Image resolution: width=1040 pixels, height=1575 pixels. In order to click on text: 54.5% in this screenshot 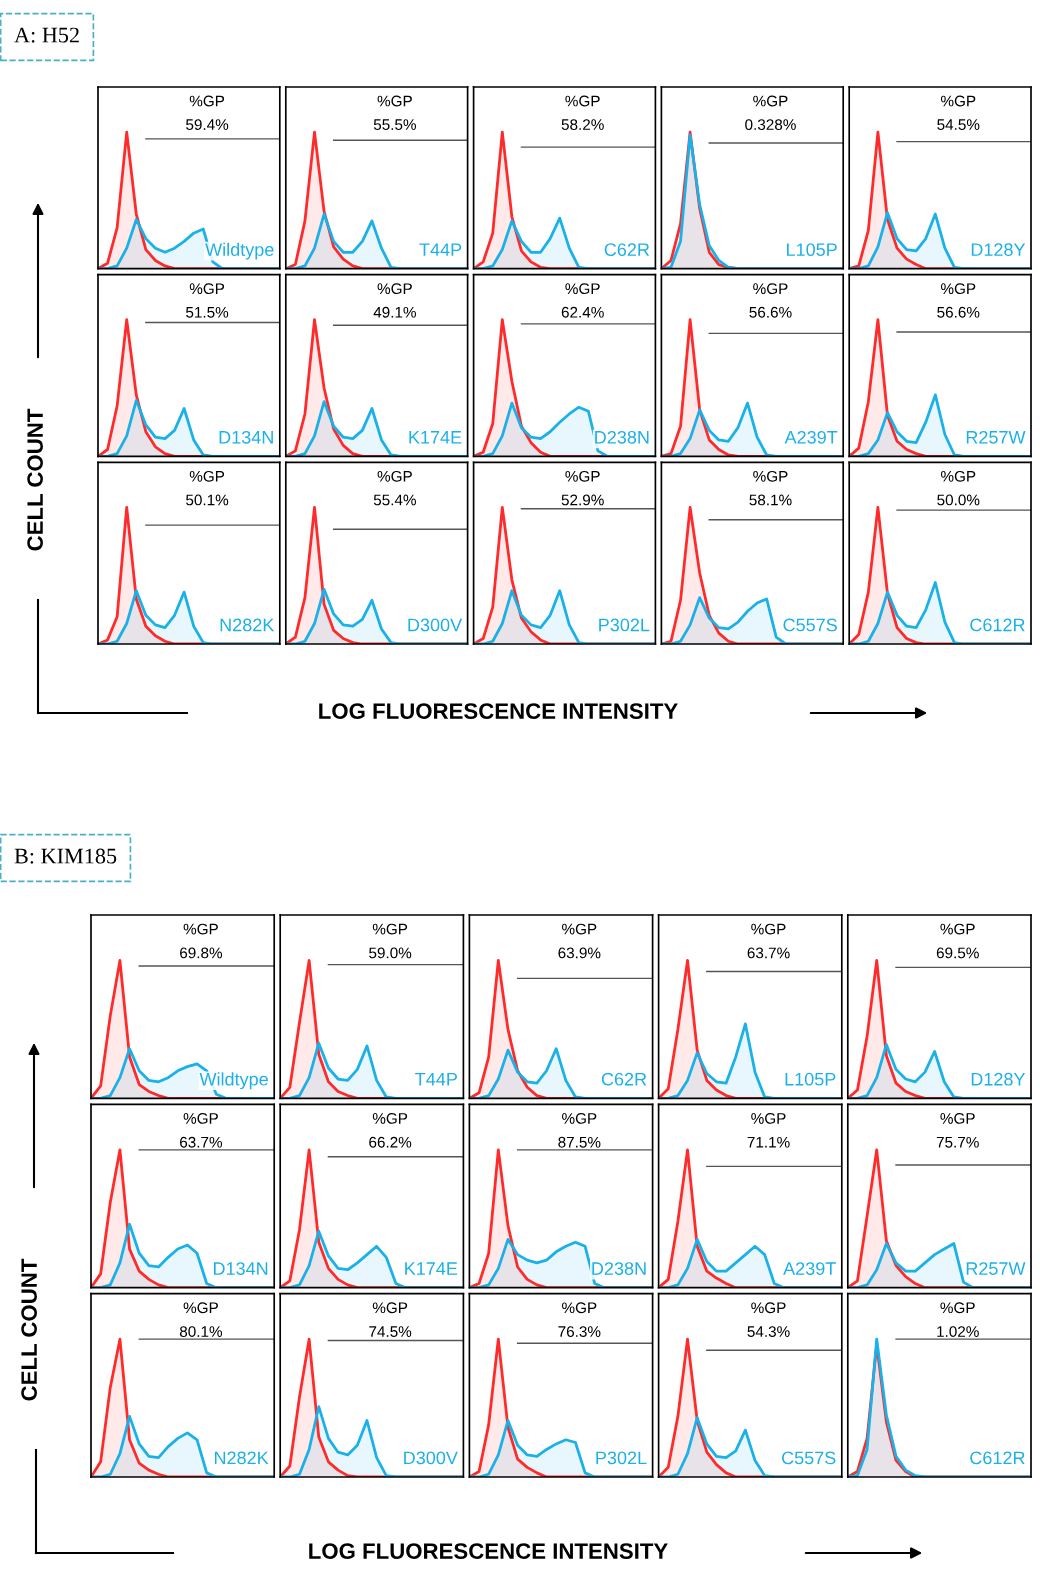, I will do `click(958, 125)`.